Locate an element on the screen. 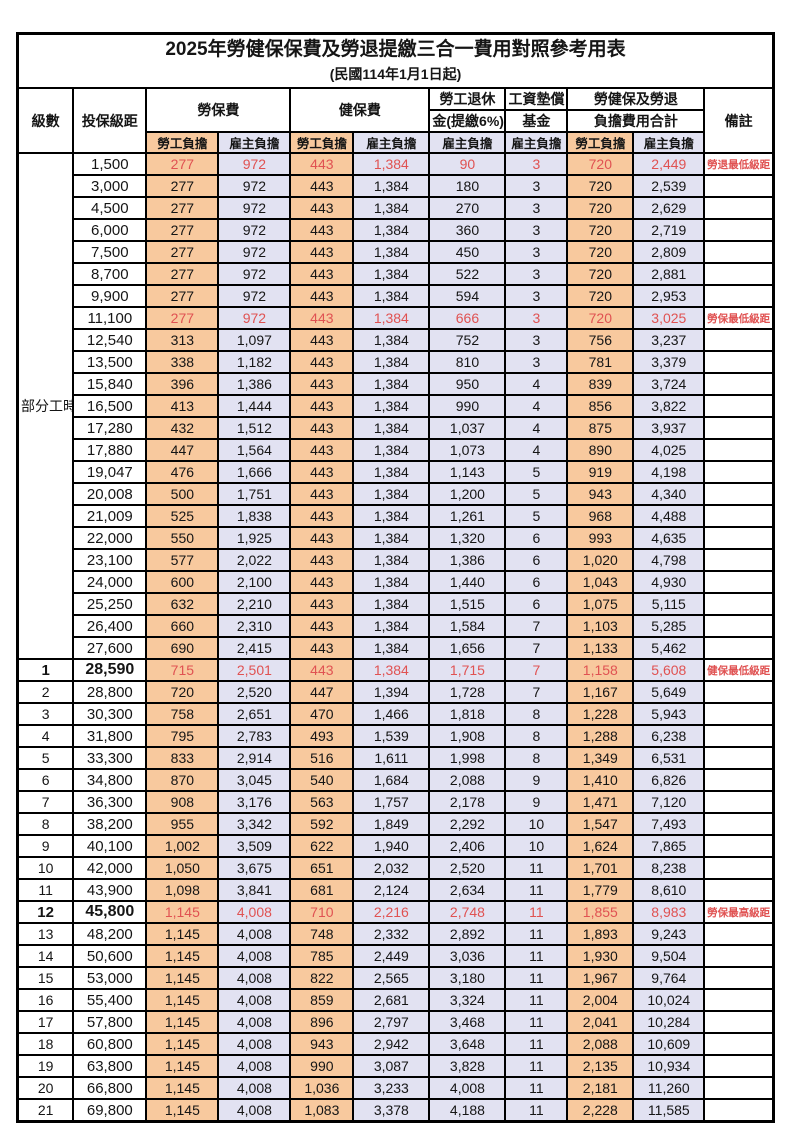 Image resolution: width=791 pixels, height=1123 pixels. subheader-labor-employer: 雇主負擔 is located at coordinates (254, 142).